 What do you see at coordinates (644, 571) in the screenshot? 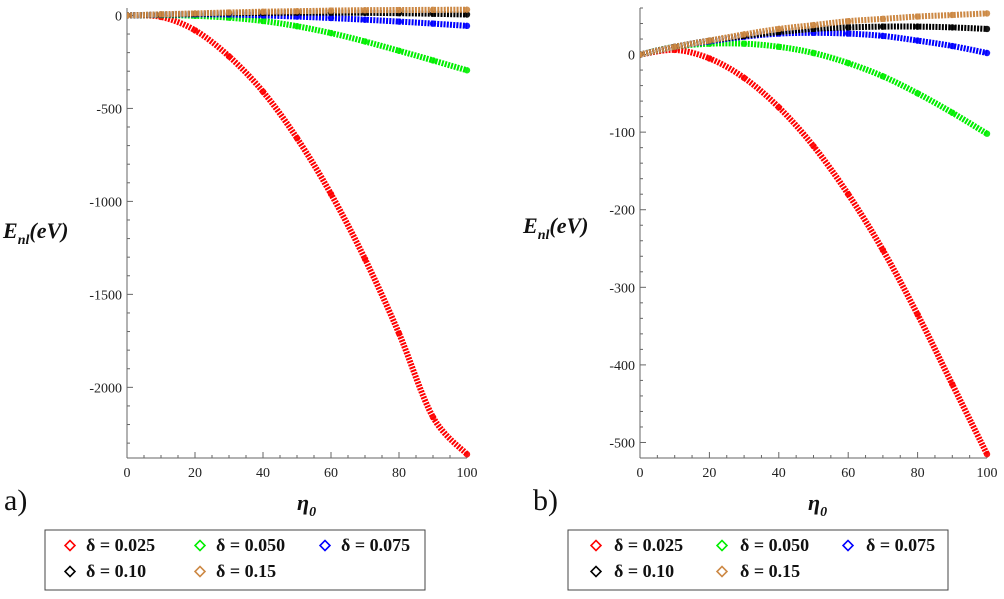
I see `legend-label: δ = 0.10` at bounding box center [644, 571].